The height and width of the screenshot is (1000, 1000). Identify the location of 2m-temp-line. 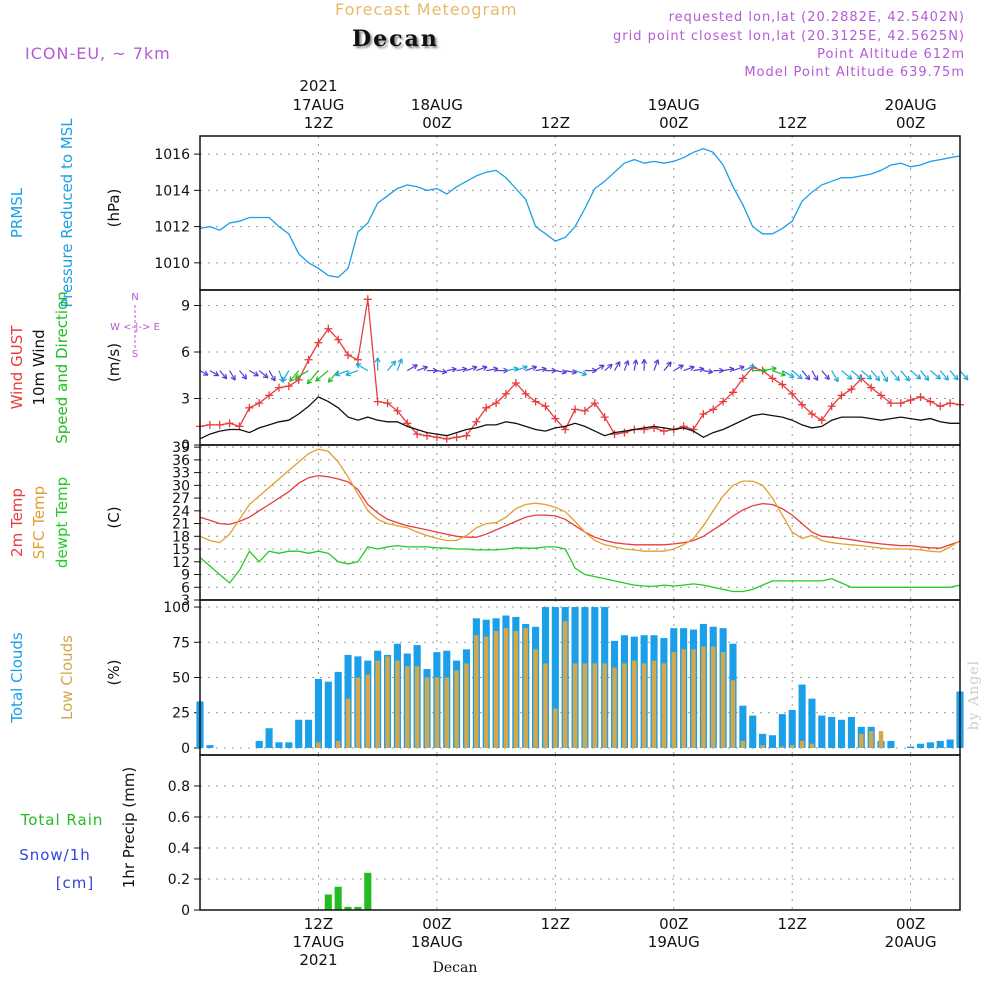
(580, 511).